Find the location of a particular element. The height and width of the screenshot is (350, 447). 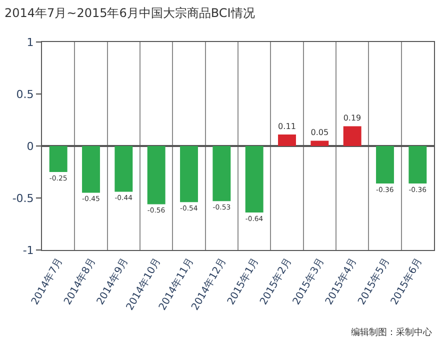

y-tick-label: -1 is located at coordinates (28, 250).